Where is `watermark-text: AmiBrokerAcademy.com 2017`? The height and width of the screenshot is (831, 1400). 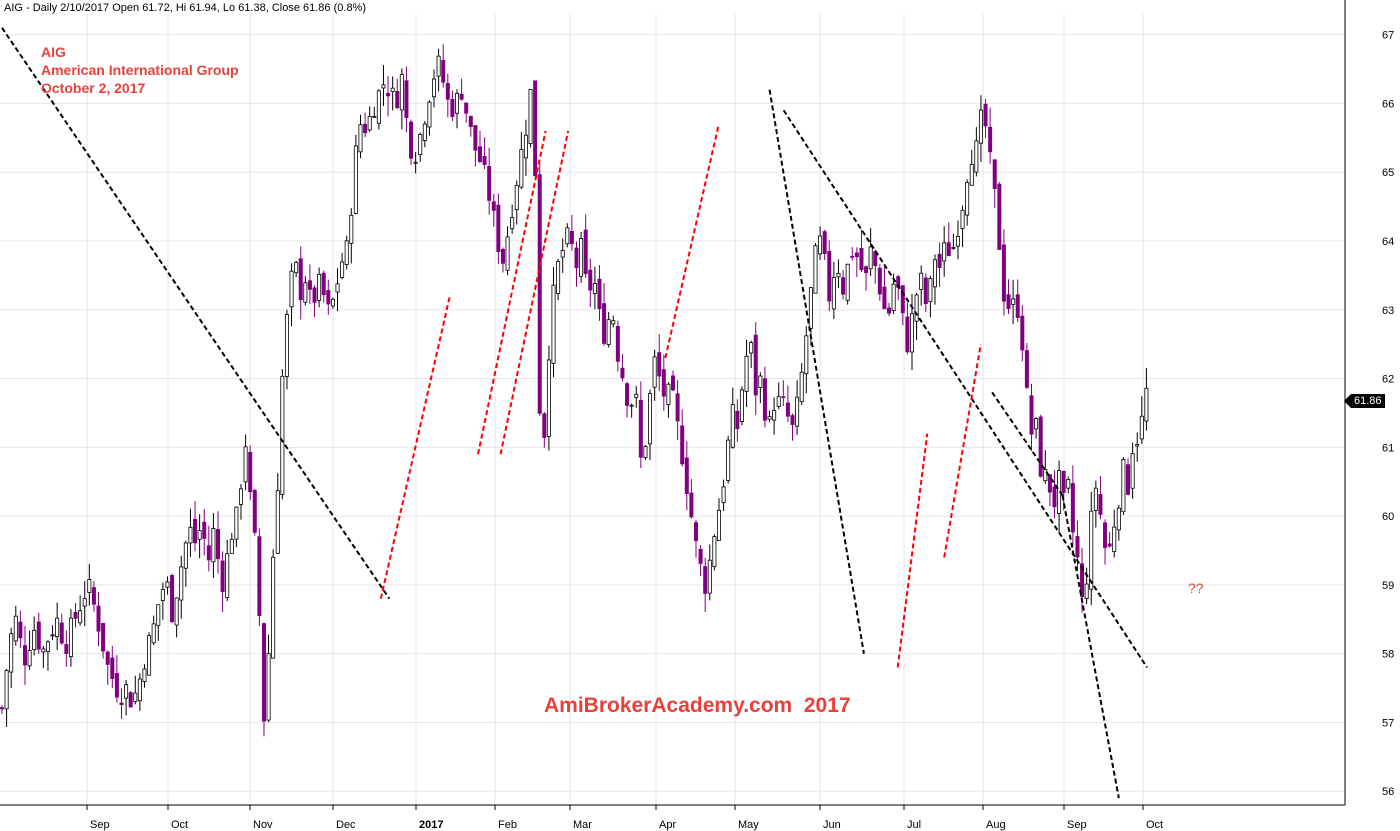 watermark-text: AmiBrokerAcademy.com 2017 is located at coordinates (697, 705).